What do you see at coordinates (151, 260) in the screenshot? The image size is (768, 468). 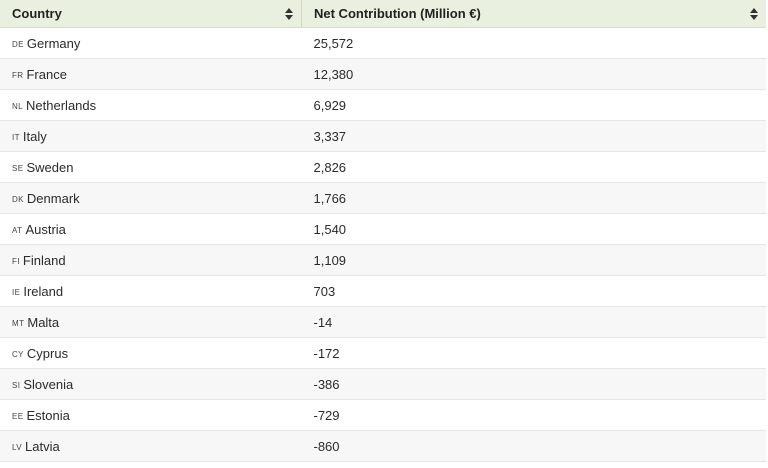 I see `country-cell: FI Finland` at bounding box center [151, 260].